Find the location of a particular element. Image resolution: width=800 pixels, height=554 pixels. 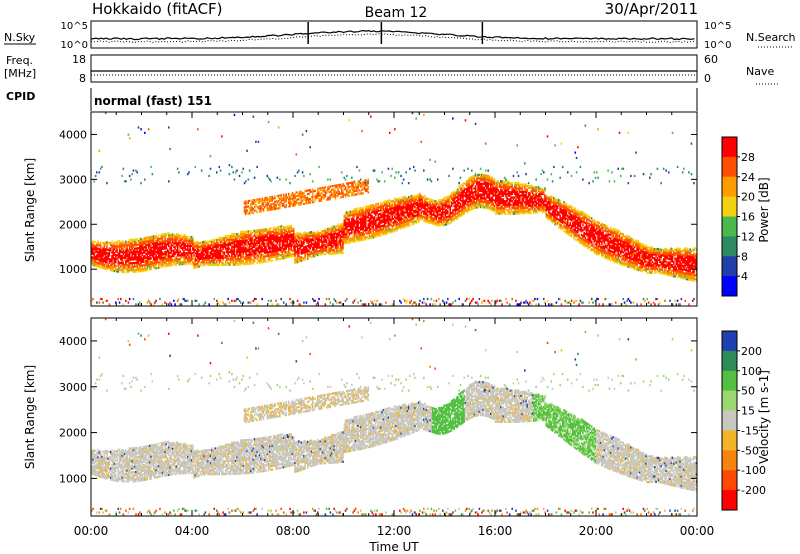

freq-left-tick-bottom: 8 is located at coordinates (82, 78).